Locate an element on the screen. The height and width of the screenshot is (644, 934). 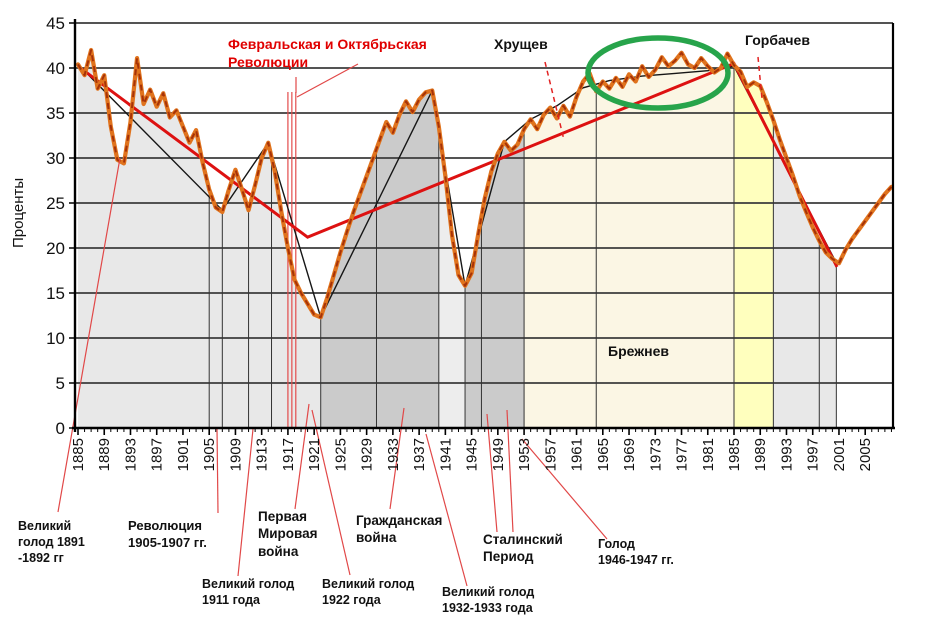
x-tick-label: 1965 is located at coordinates (603, 454).